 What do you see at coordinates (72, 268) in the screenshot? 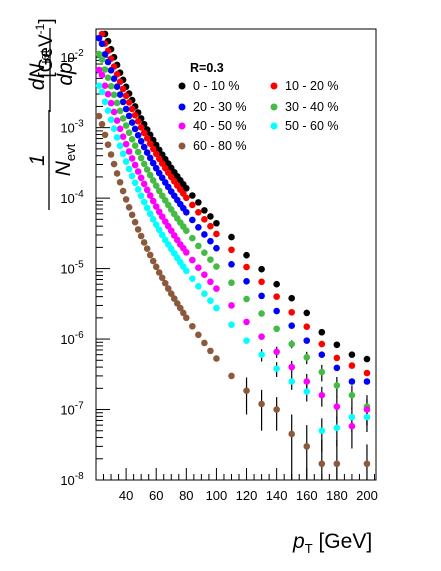
I see `y-tick-label: 10⁻⁵` at bounding box center [72, 268].